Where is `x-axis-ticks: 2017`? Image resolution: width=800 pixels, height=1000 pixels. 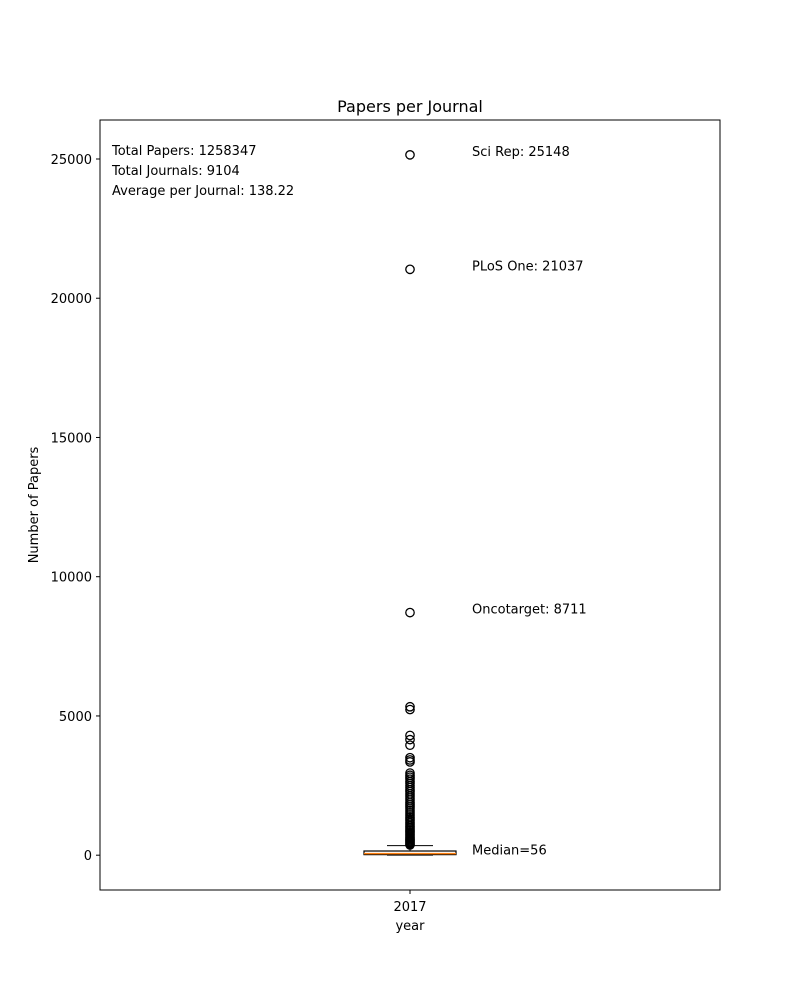 x-axis-ticks: 2017 is located at coordinates (410, 902).